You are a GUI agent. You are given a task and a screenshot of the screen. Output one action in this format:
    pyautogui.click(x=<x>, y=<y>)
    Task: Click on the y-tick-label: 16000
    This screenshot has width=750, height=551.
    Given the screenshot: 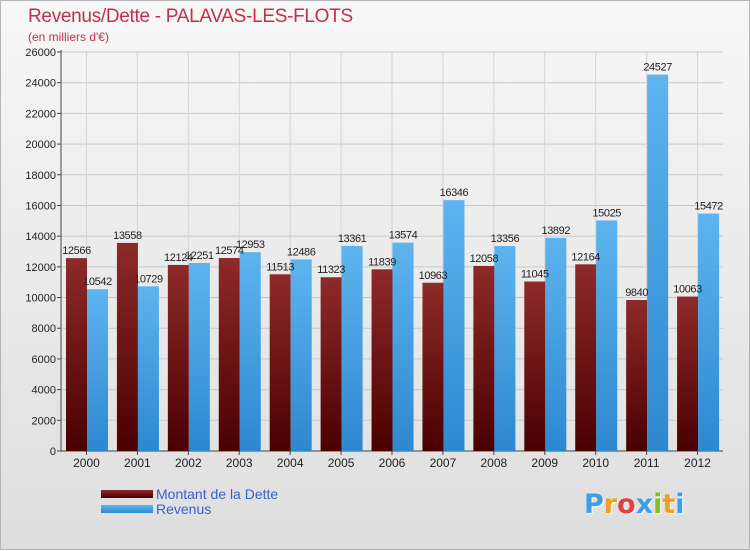 What is the action you would take?
    pyautogui.click(x=40, y=206)
    